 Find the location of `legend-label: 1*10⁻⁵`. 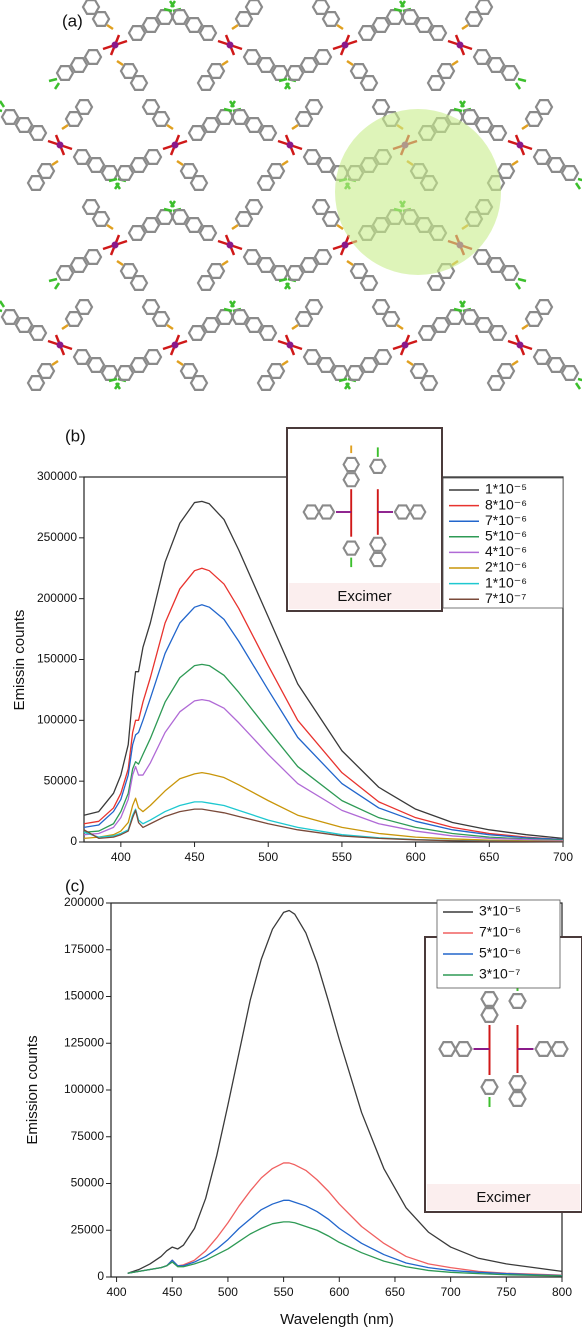

legend-label: 1*10⁻⁵ is located at coordinates (506, 489).